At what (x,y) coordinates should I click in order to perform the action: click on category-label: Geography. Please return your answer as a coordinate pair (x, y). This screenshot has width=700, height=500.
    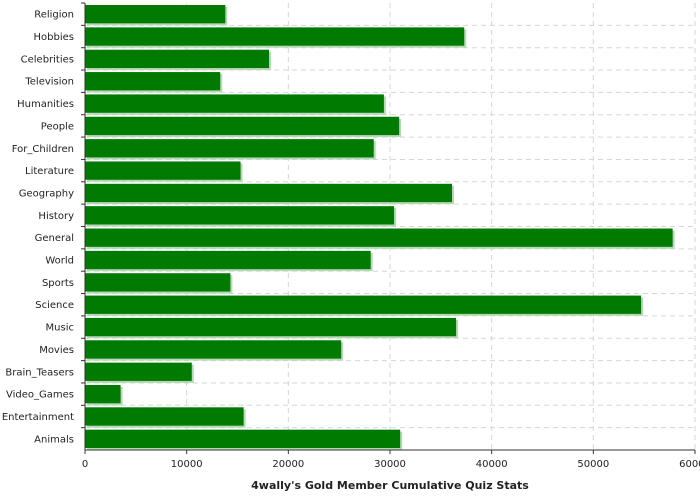
    Looking at the image, I should click on (46, 193).